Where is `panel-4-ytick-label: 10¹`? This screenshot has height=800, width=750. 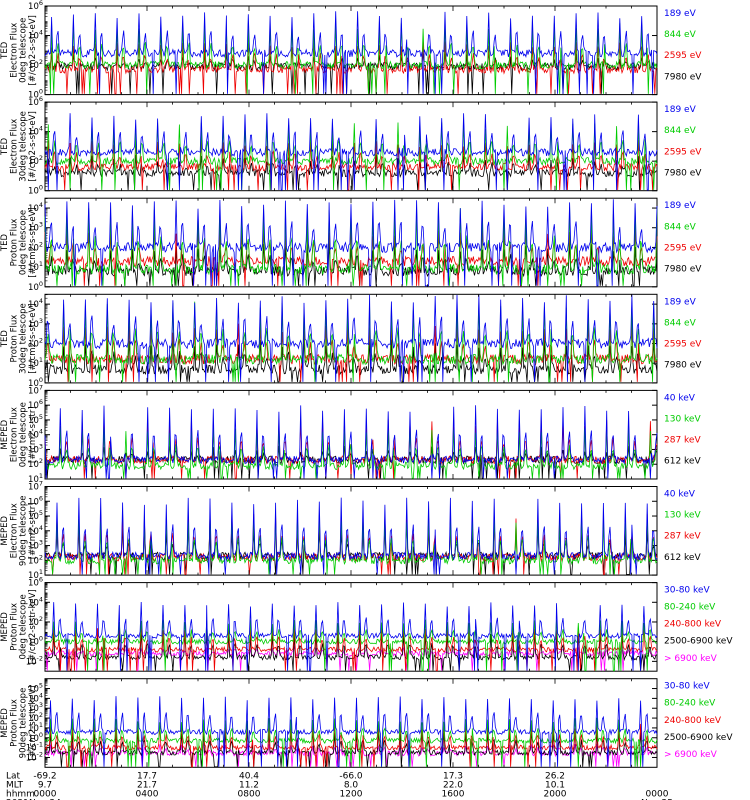
panel-4-ytick-label: 10¹ is located at coordinates (35, 362).